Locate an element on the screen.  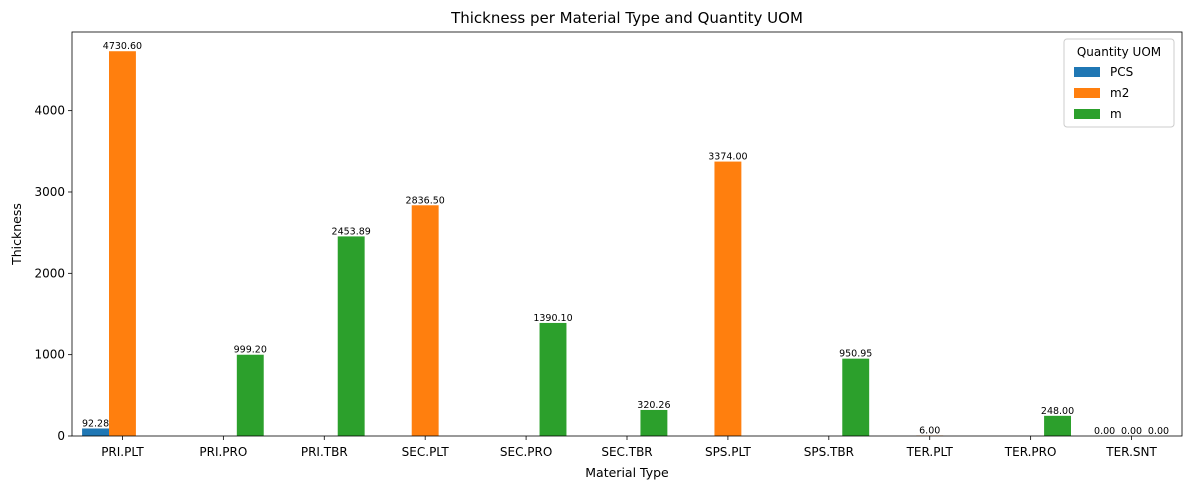
bar-m2-sps-plt is located at coordinates (728, 298).